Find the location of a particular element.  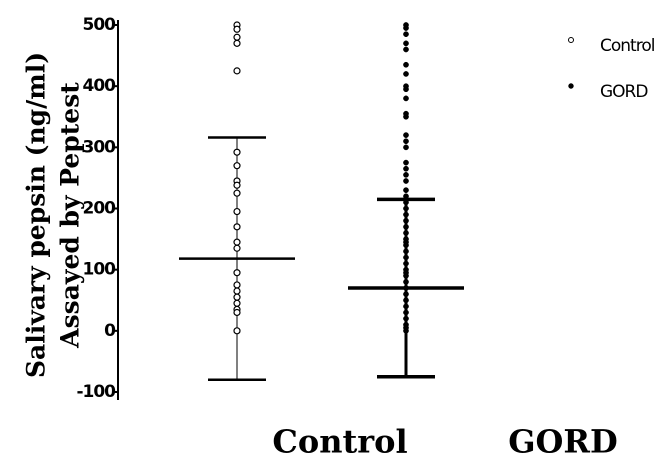

y-tick-label: 0 is located at coordinates (110, 331).